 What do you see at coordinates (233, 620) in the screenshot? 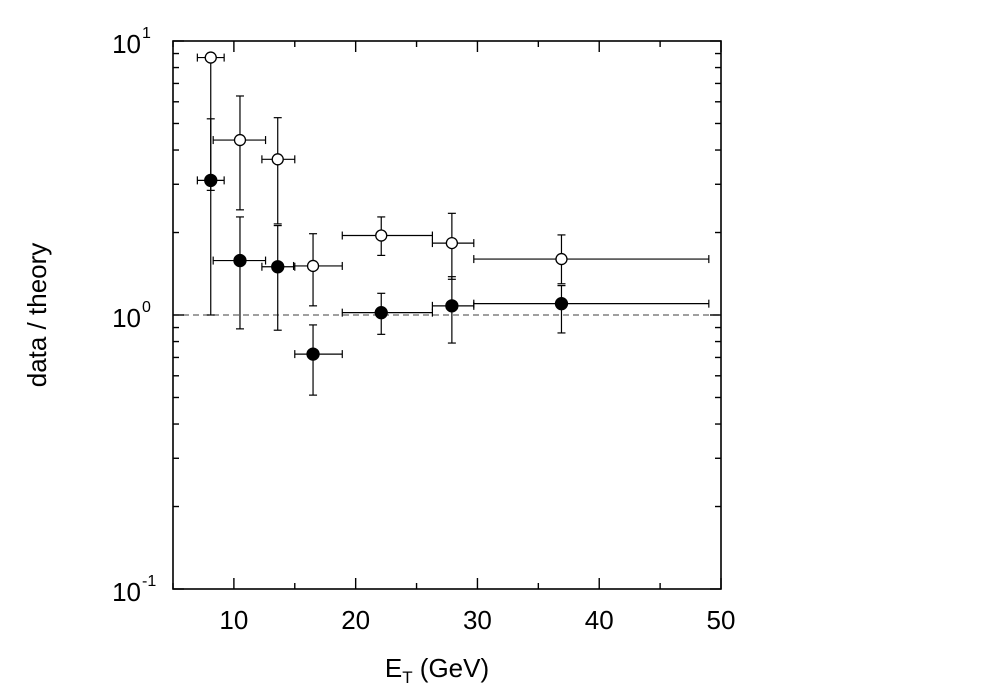
I see `x-tick-label: 10` at bounding box center [233, 620].